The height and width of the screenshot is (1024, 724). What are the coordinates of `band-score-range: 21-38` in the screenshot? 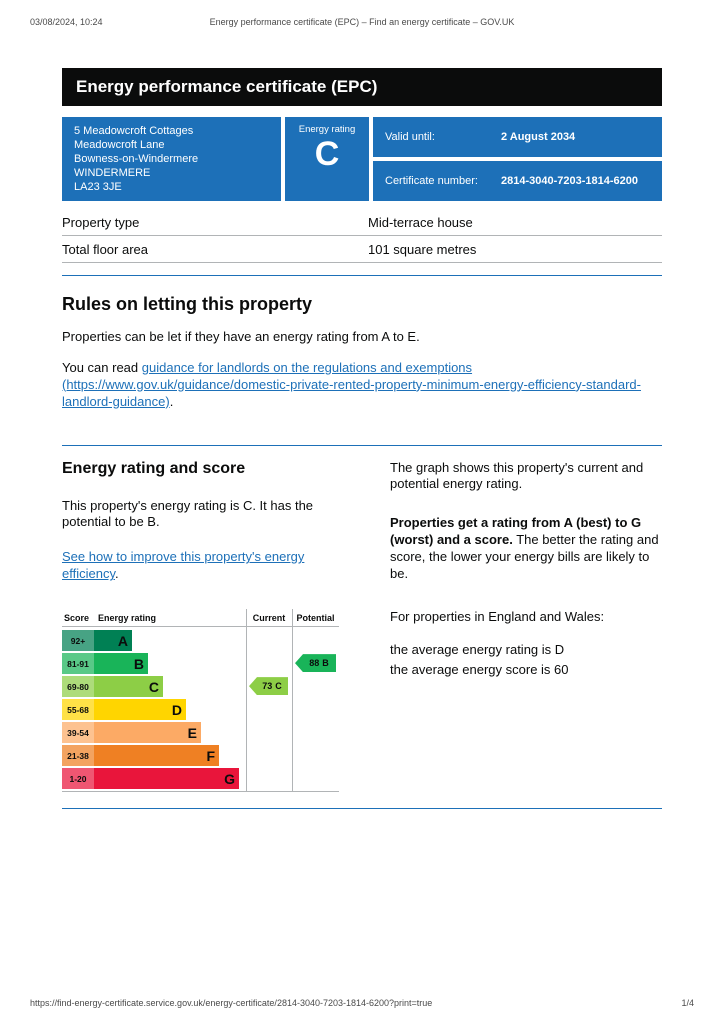 It's located at (78, 756).